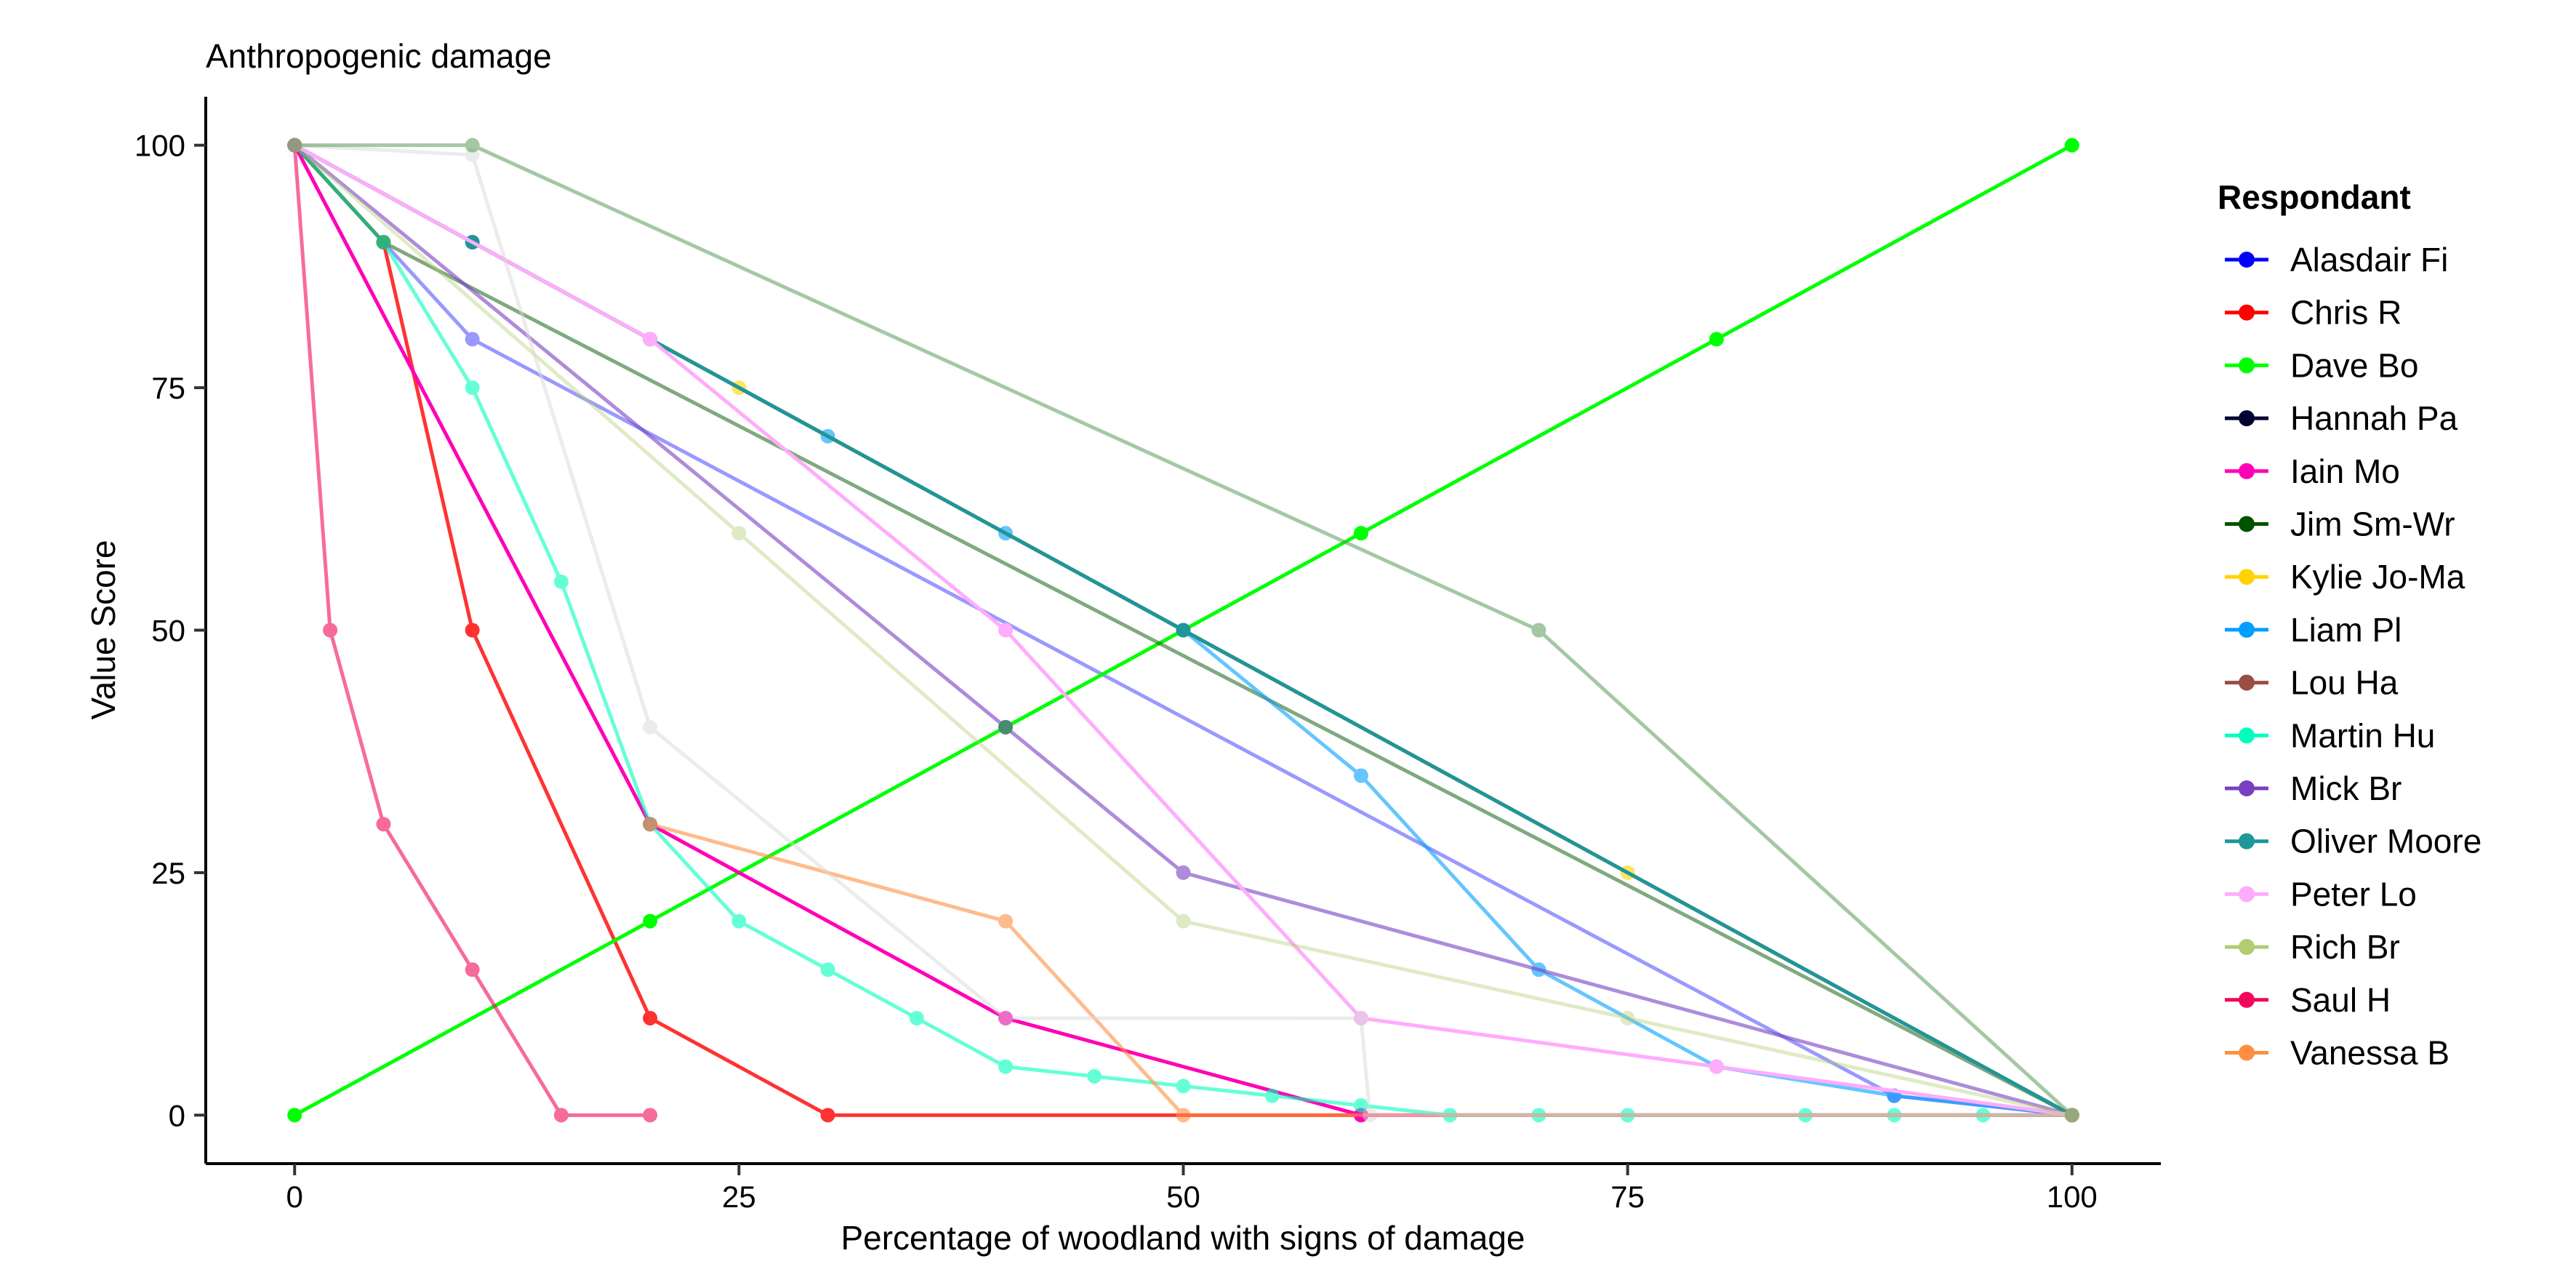  I want to click on legend-item-saul-h: Saul H, so click(2308, 1000).